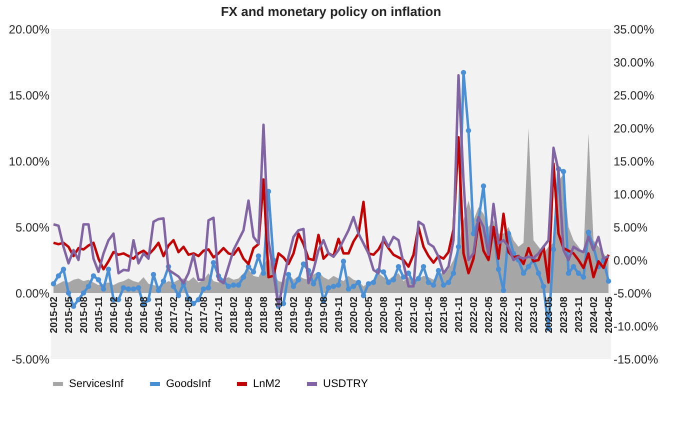 The image size is (698, 428). What do you see at coordinates (354, 315) in the screenshot?
I see `x-tick-label: 2020-02` at bounding box center [354, 315].